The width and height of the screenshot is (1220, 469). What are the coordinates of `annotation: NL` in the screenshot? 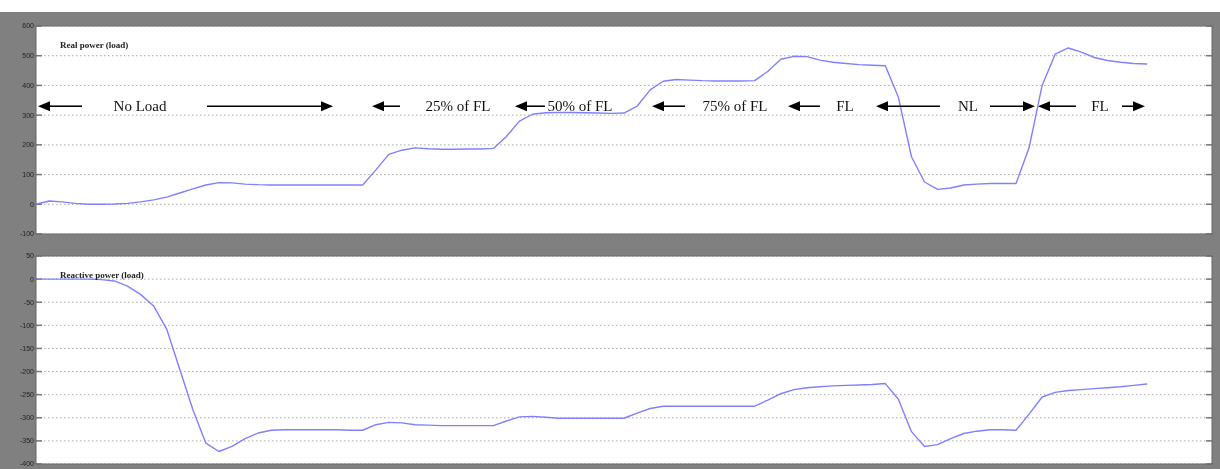 It's located at (968, 106).